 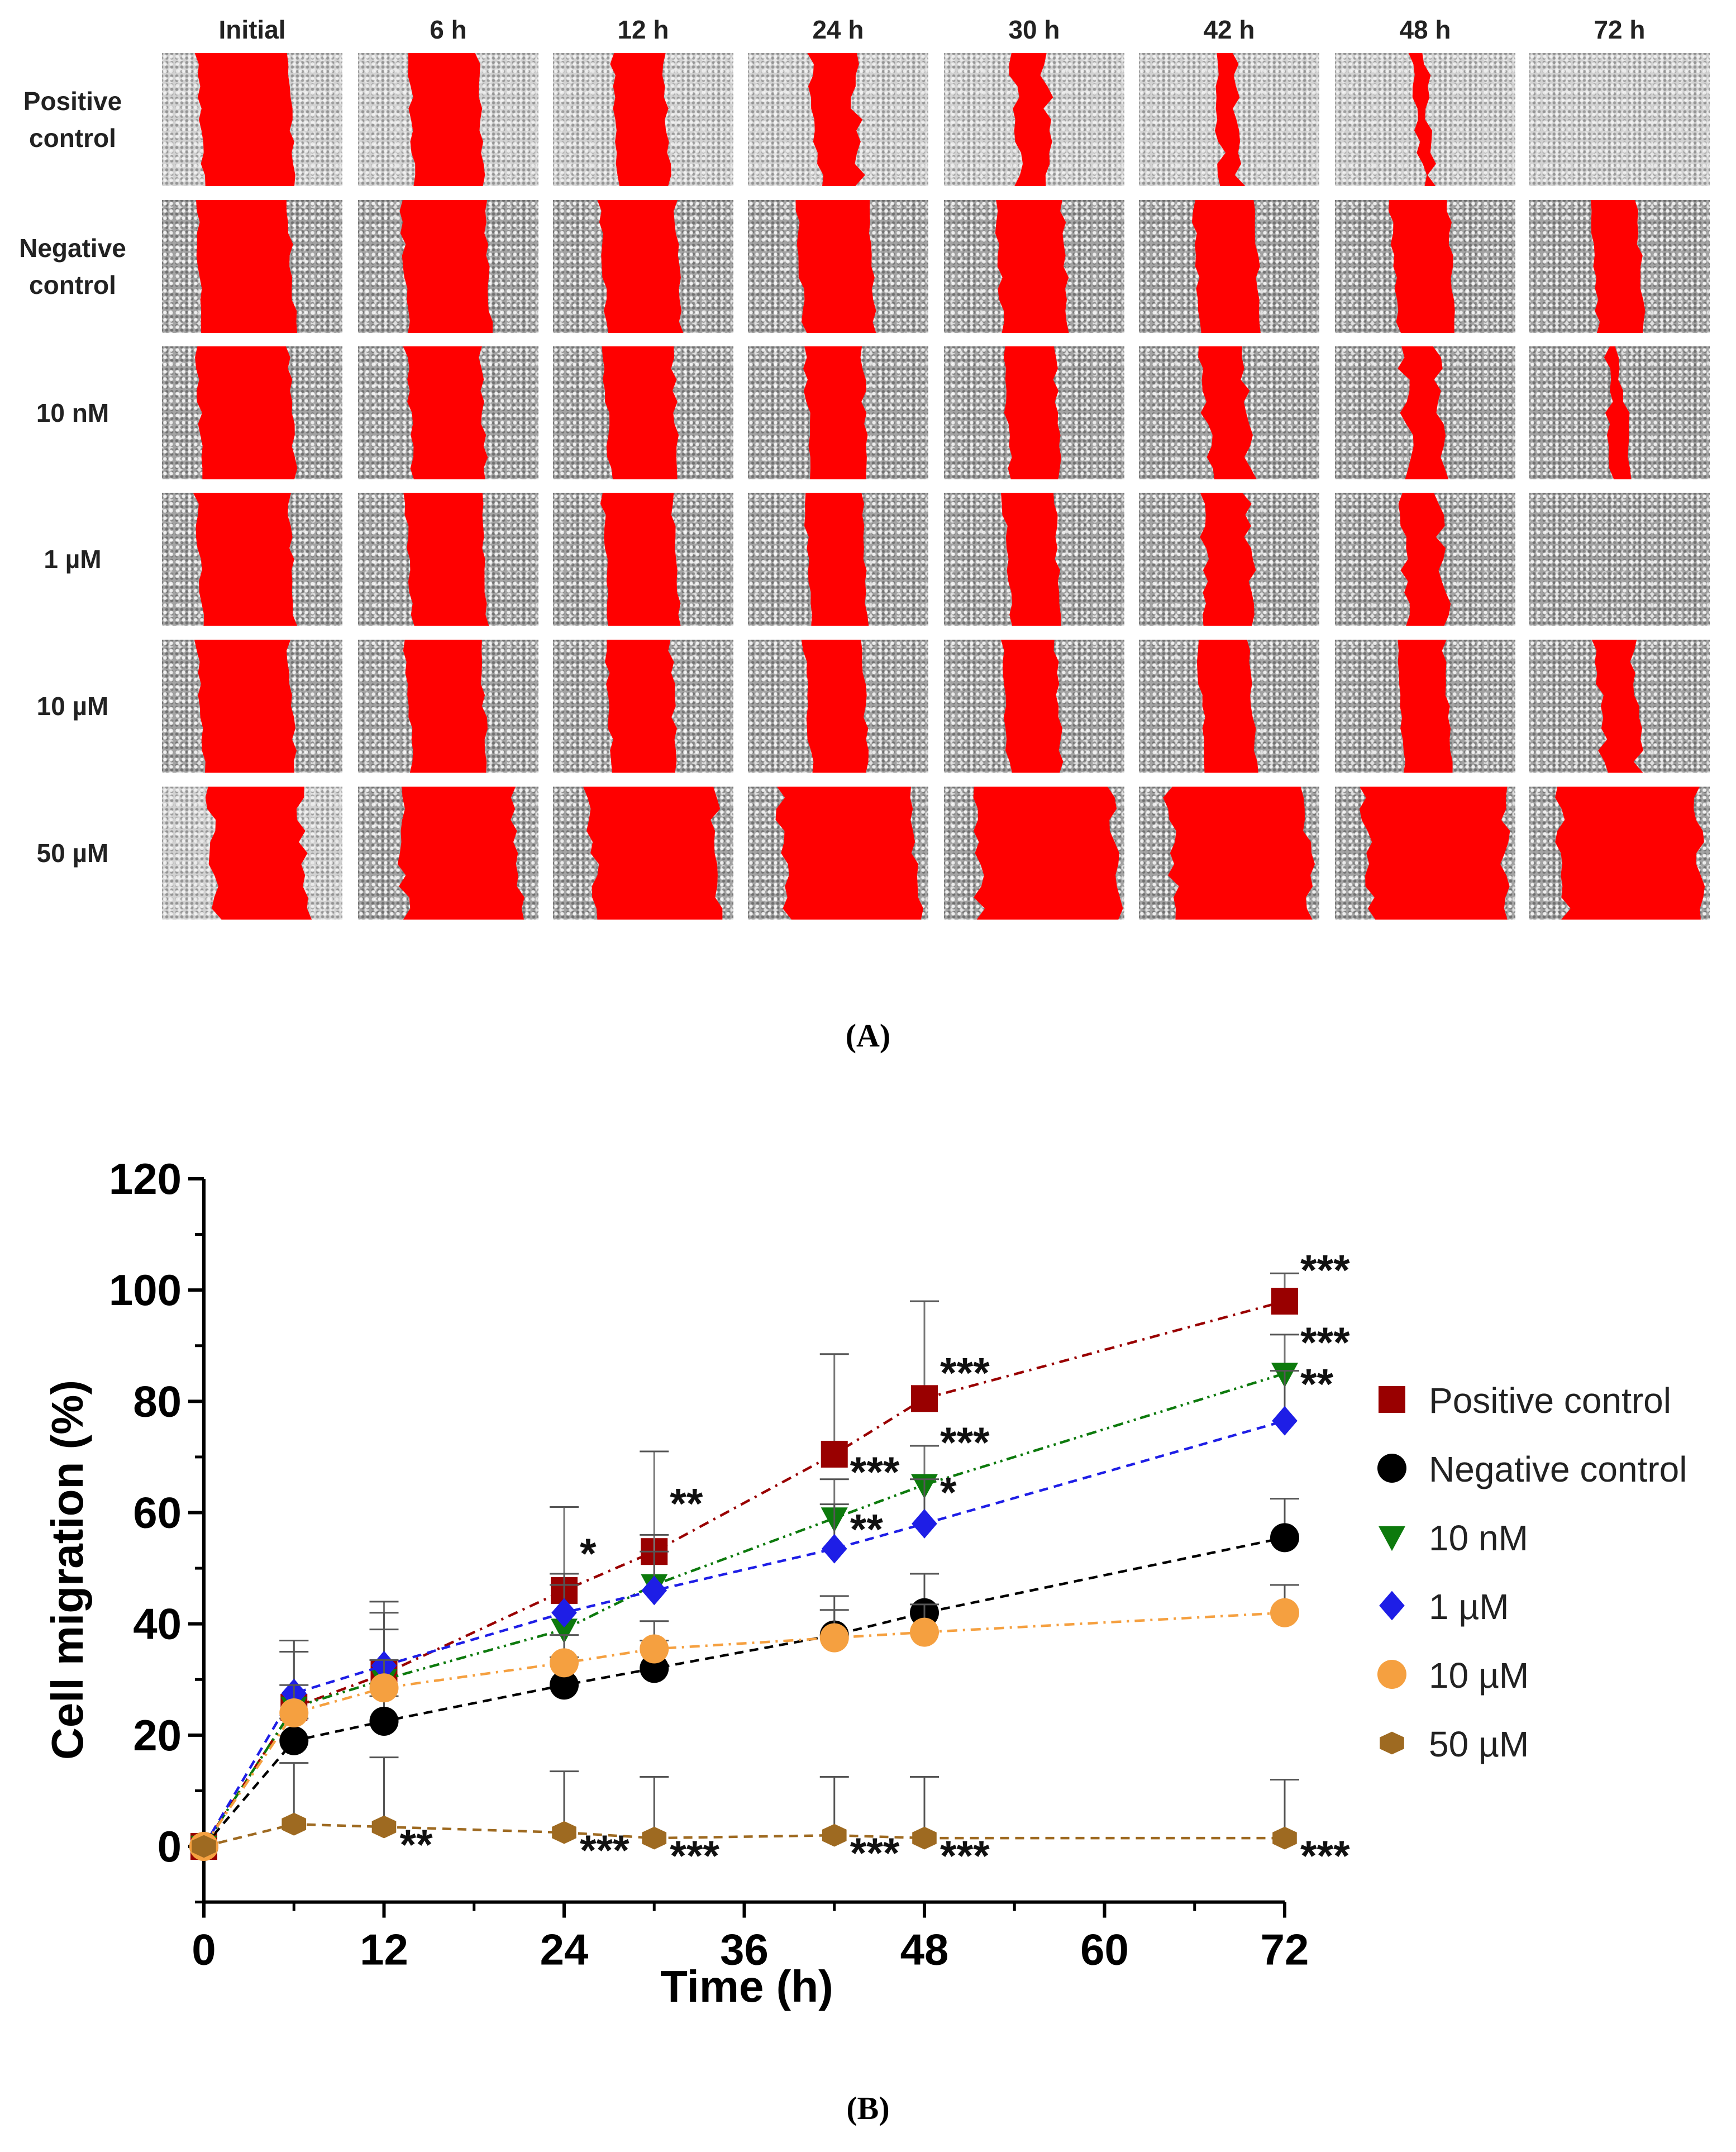 I want to click on timepoint-header: 24 h, so click(x=838, y=30).